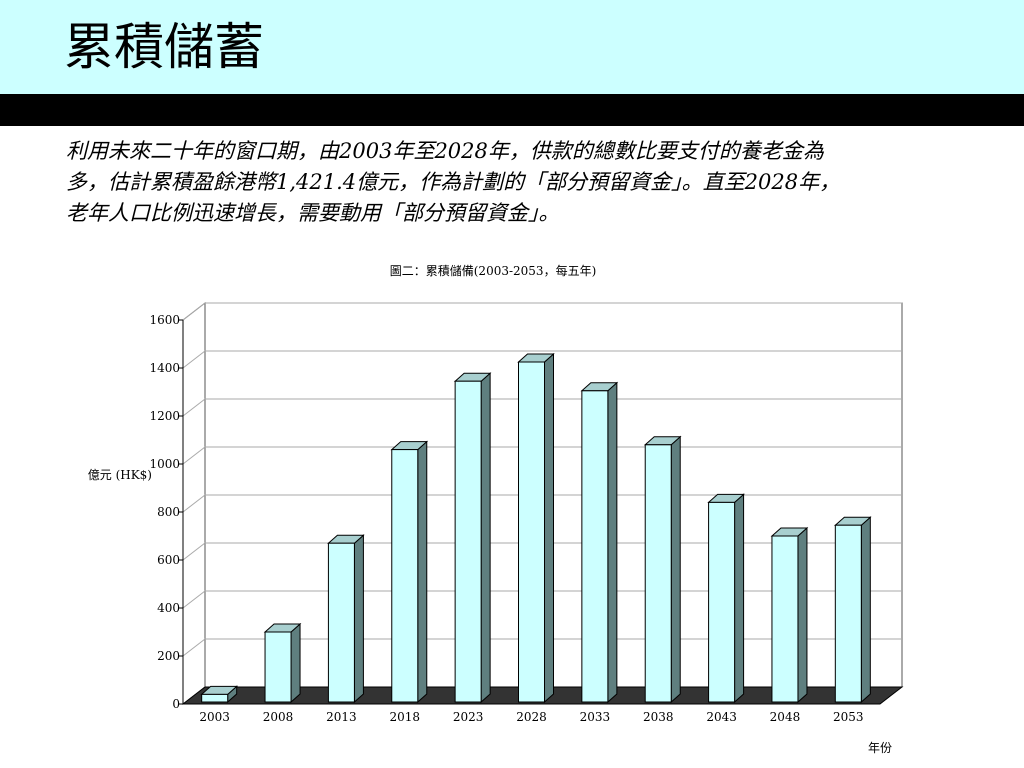  Describe the element at coordinates (120, 475) in the screenshot. I see `y-axis-label: 億元 (HK$)` at that location.